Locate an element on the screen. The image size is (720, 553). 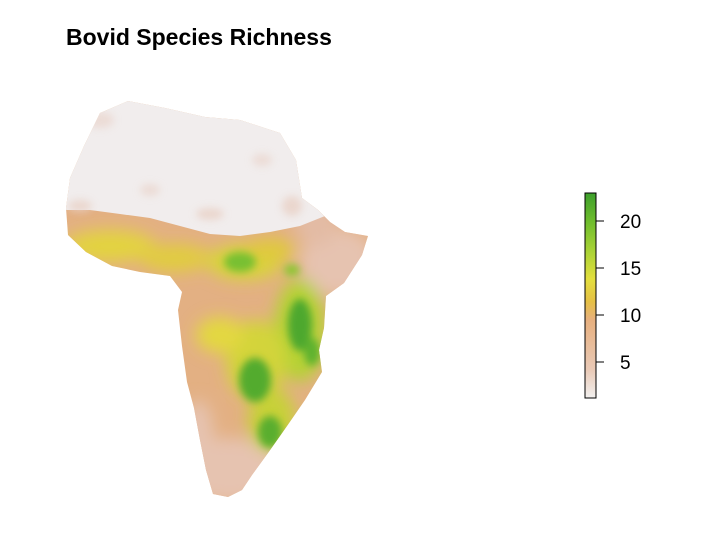
legend-tick-label: 20 is located at coordinates (630, 222).